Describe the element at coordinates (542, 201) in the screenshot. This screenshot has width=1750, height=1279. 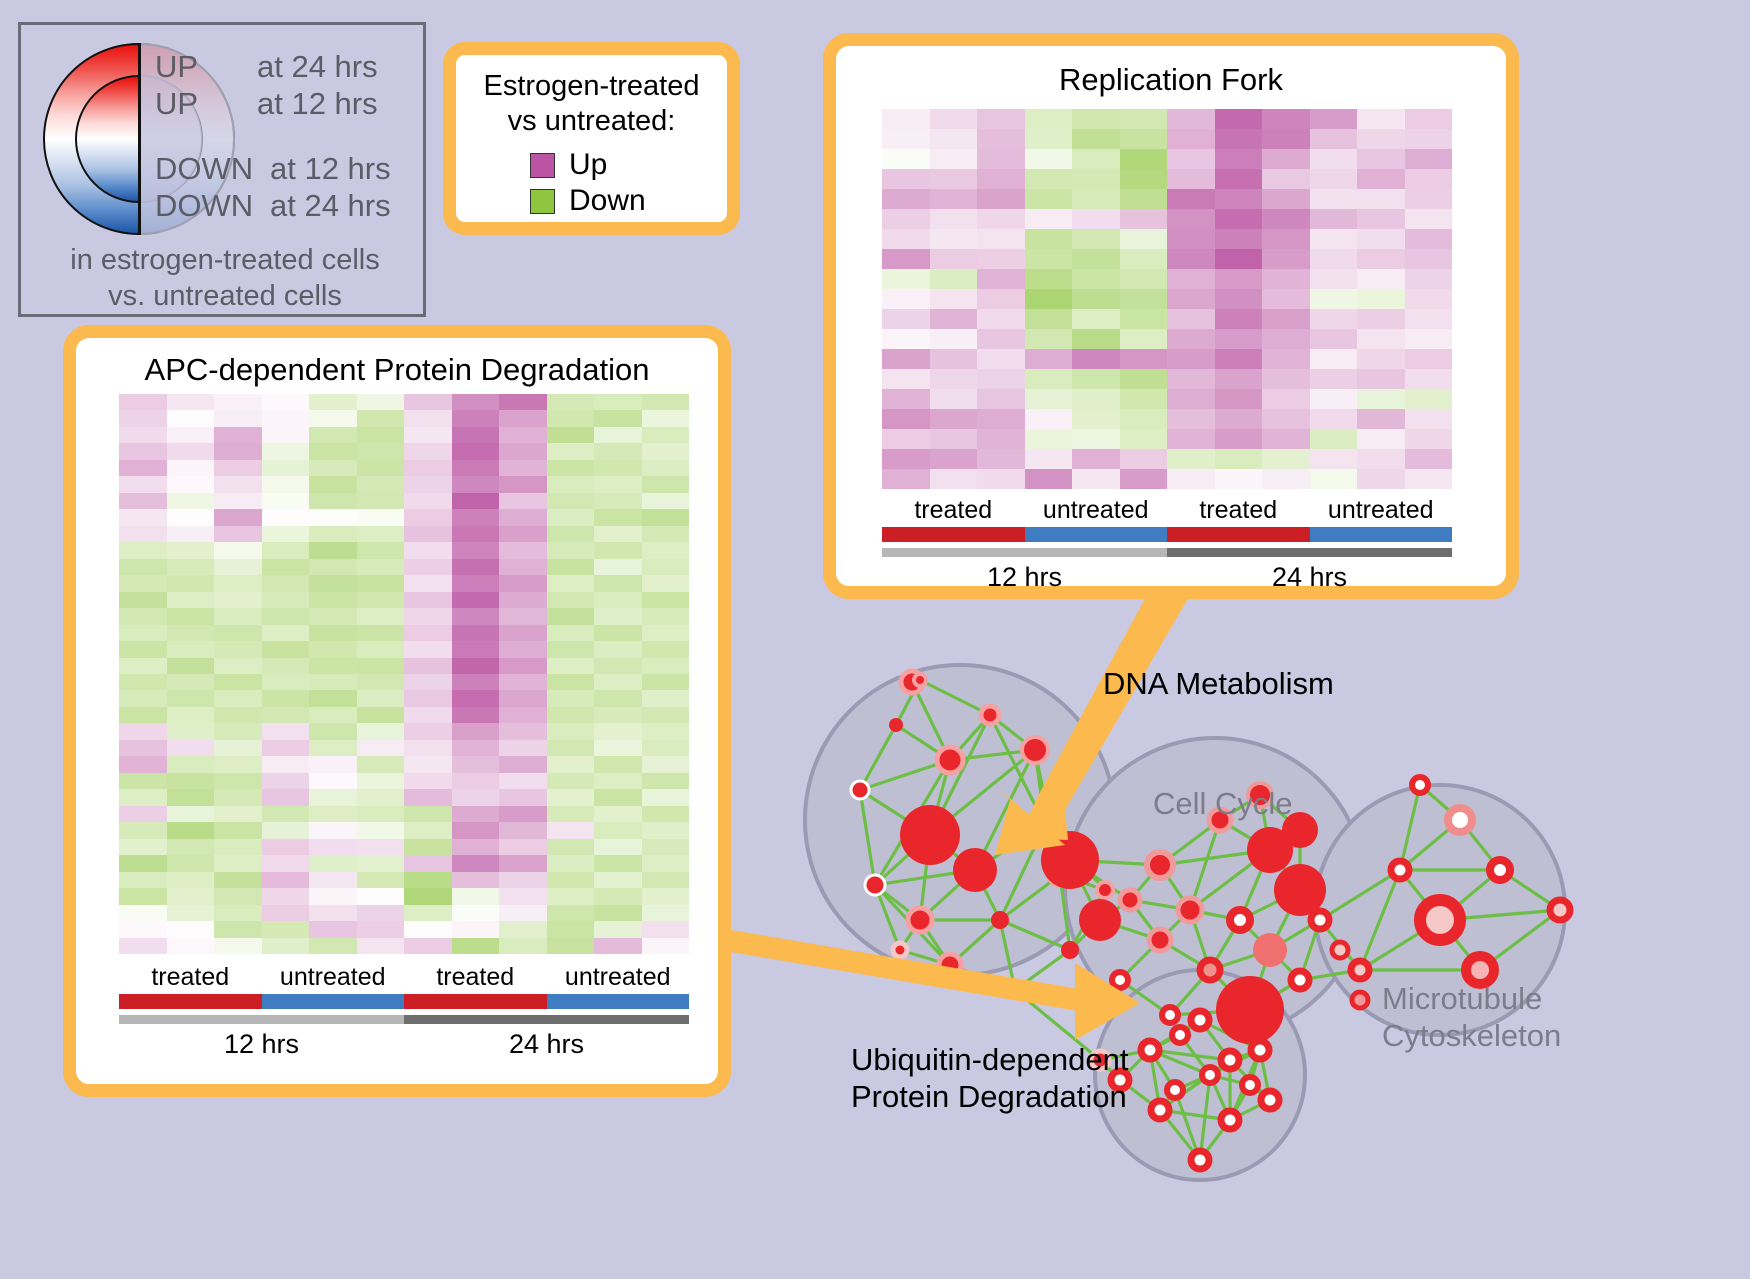
I see `down-color-swatch` at that location.